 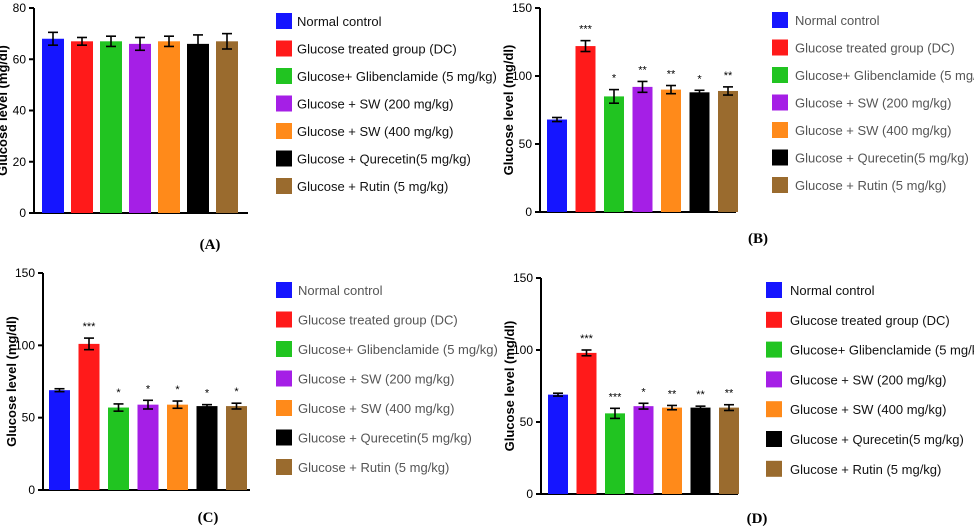 What do you see at coordinates (20, 59) in the screenshot?
I see `y-tick-label: 60` at bounding box center [20, 59].